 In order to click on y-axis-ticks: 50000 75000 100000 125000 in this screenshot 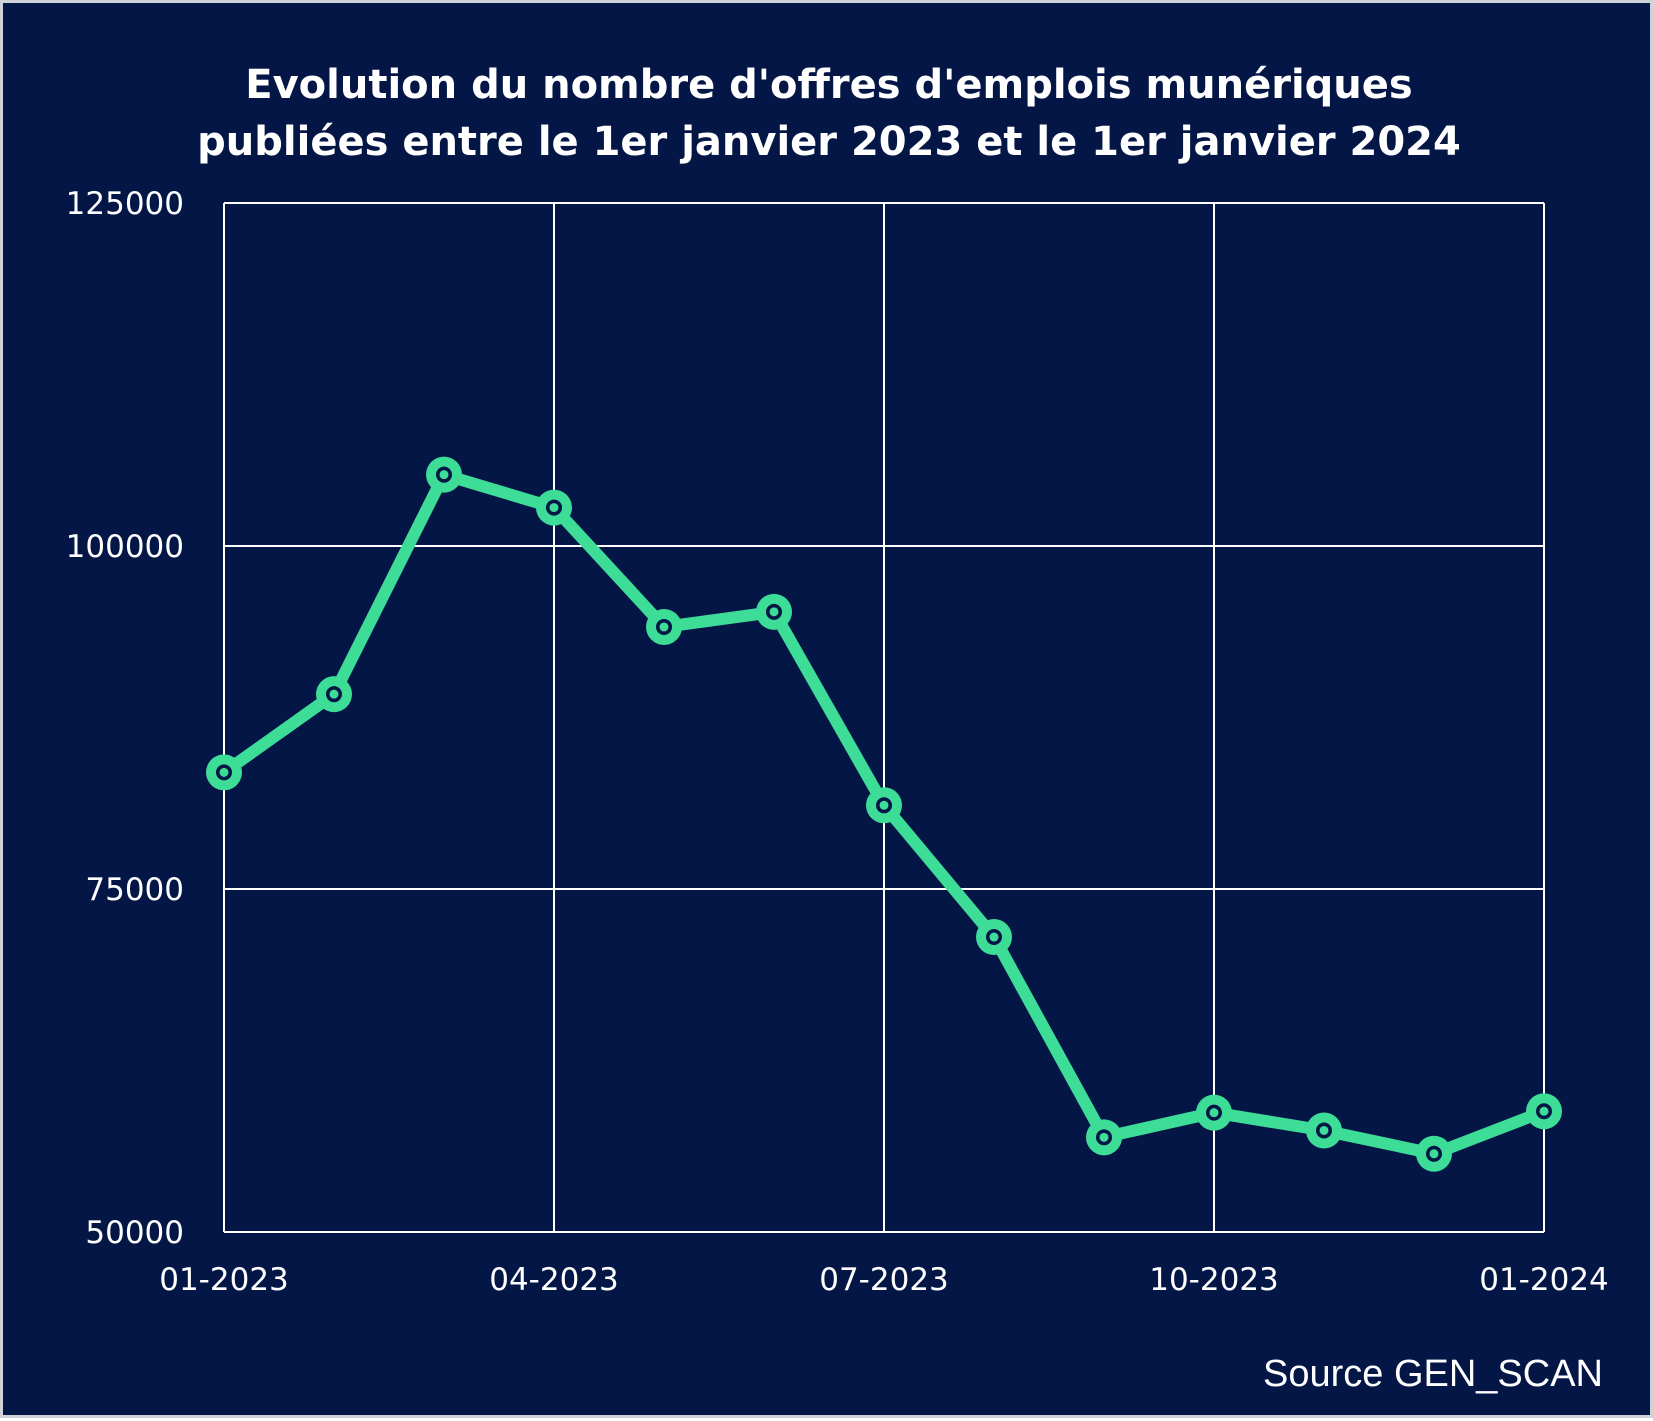, I will do `click(125, 718)`.